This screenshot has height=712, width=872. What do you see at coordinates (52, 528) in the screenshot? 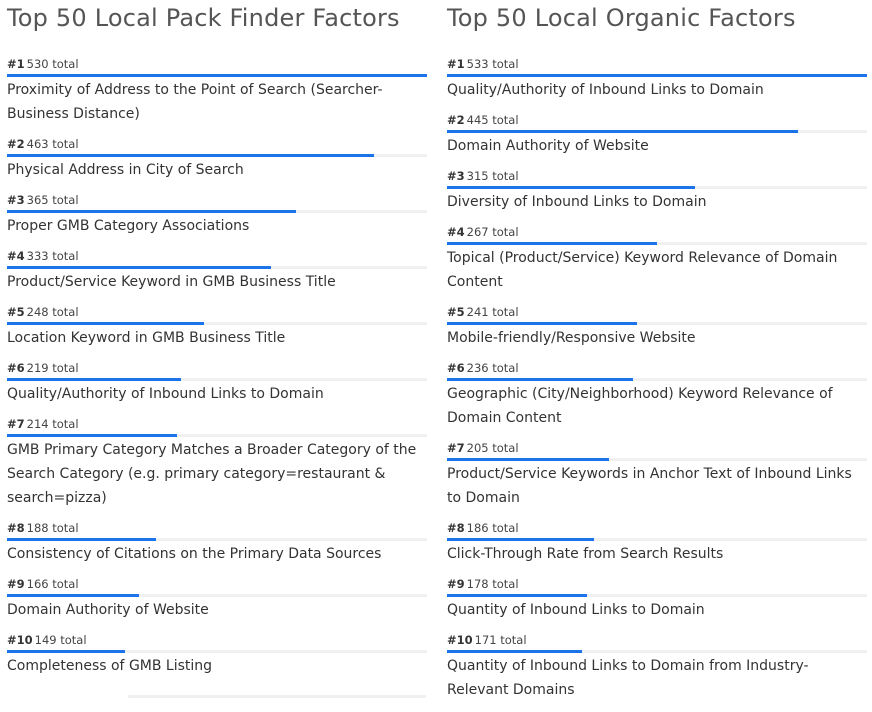
I see `total-label: 188 total` at bounding box center [52, 528].